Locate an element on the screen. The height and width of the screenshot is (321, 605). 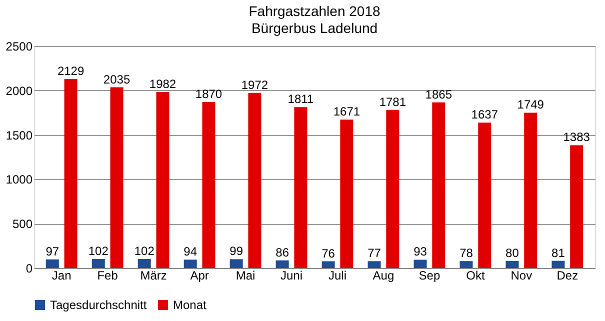
x-tick-label: Apr is located at coordinates (199, 275).